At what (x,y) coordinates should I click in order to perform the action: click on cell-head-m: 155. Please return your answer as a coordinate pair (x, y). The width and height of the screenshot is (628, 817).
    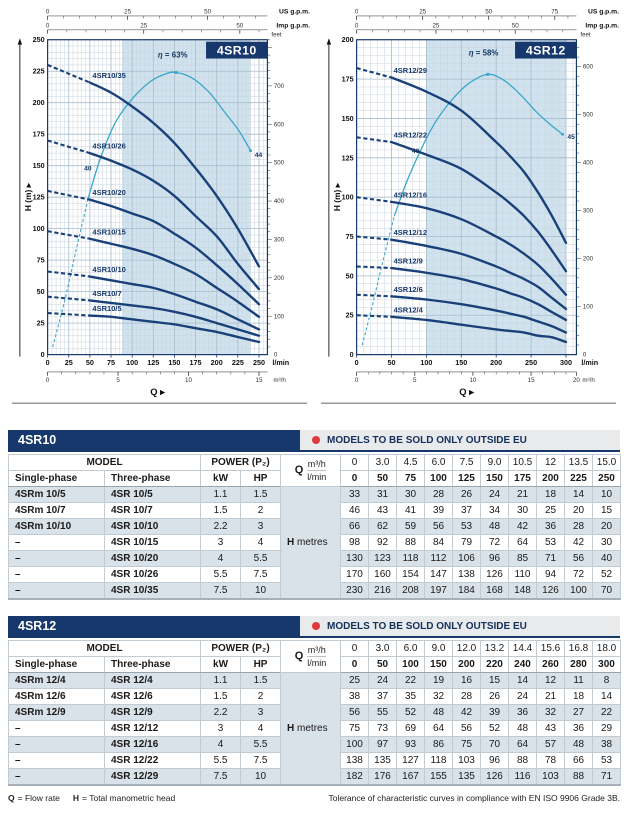
    Looking at the image, I should click on (439, 777).